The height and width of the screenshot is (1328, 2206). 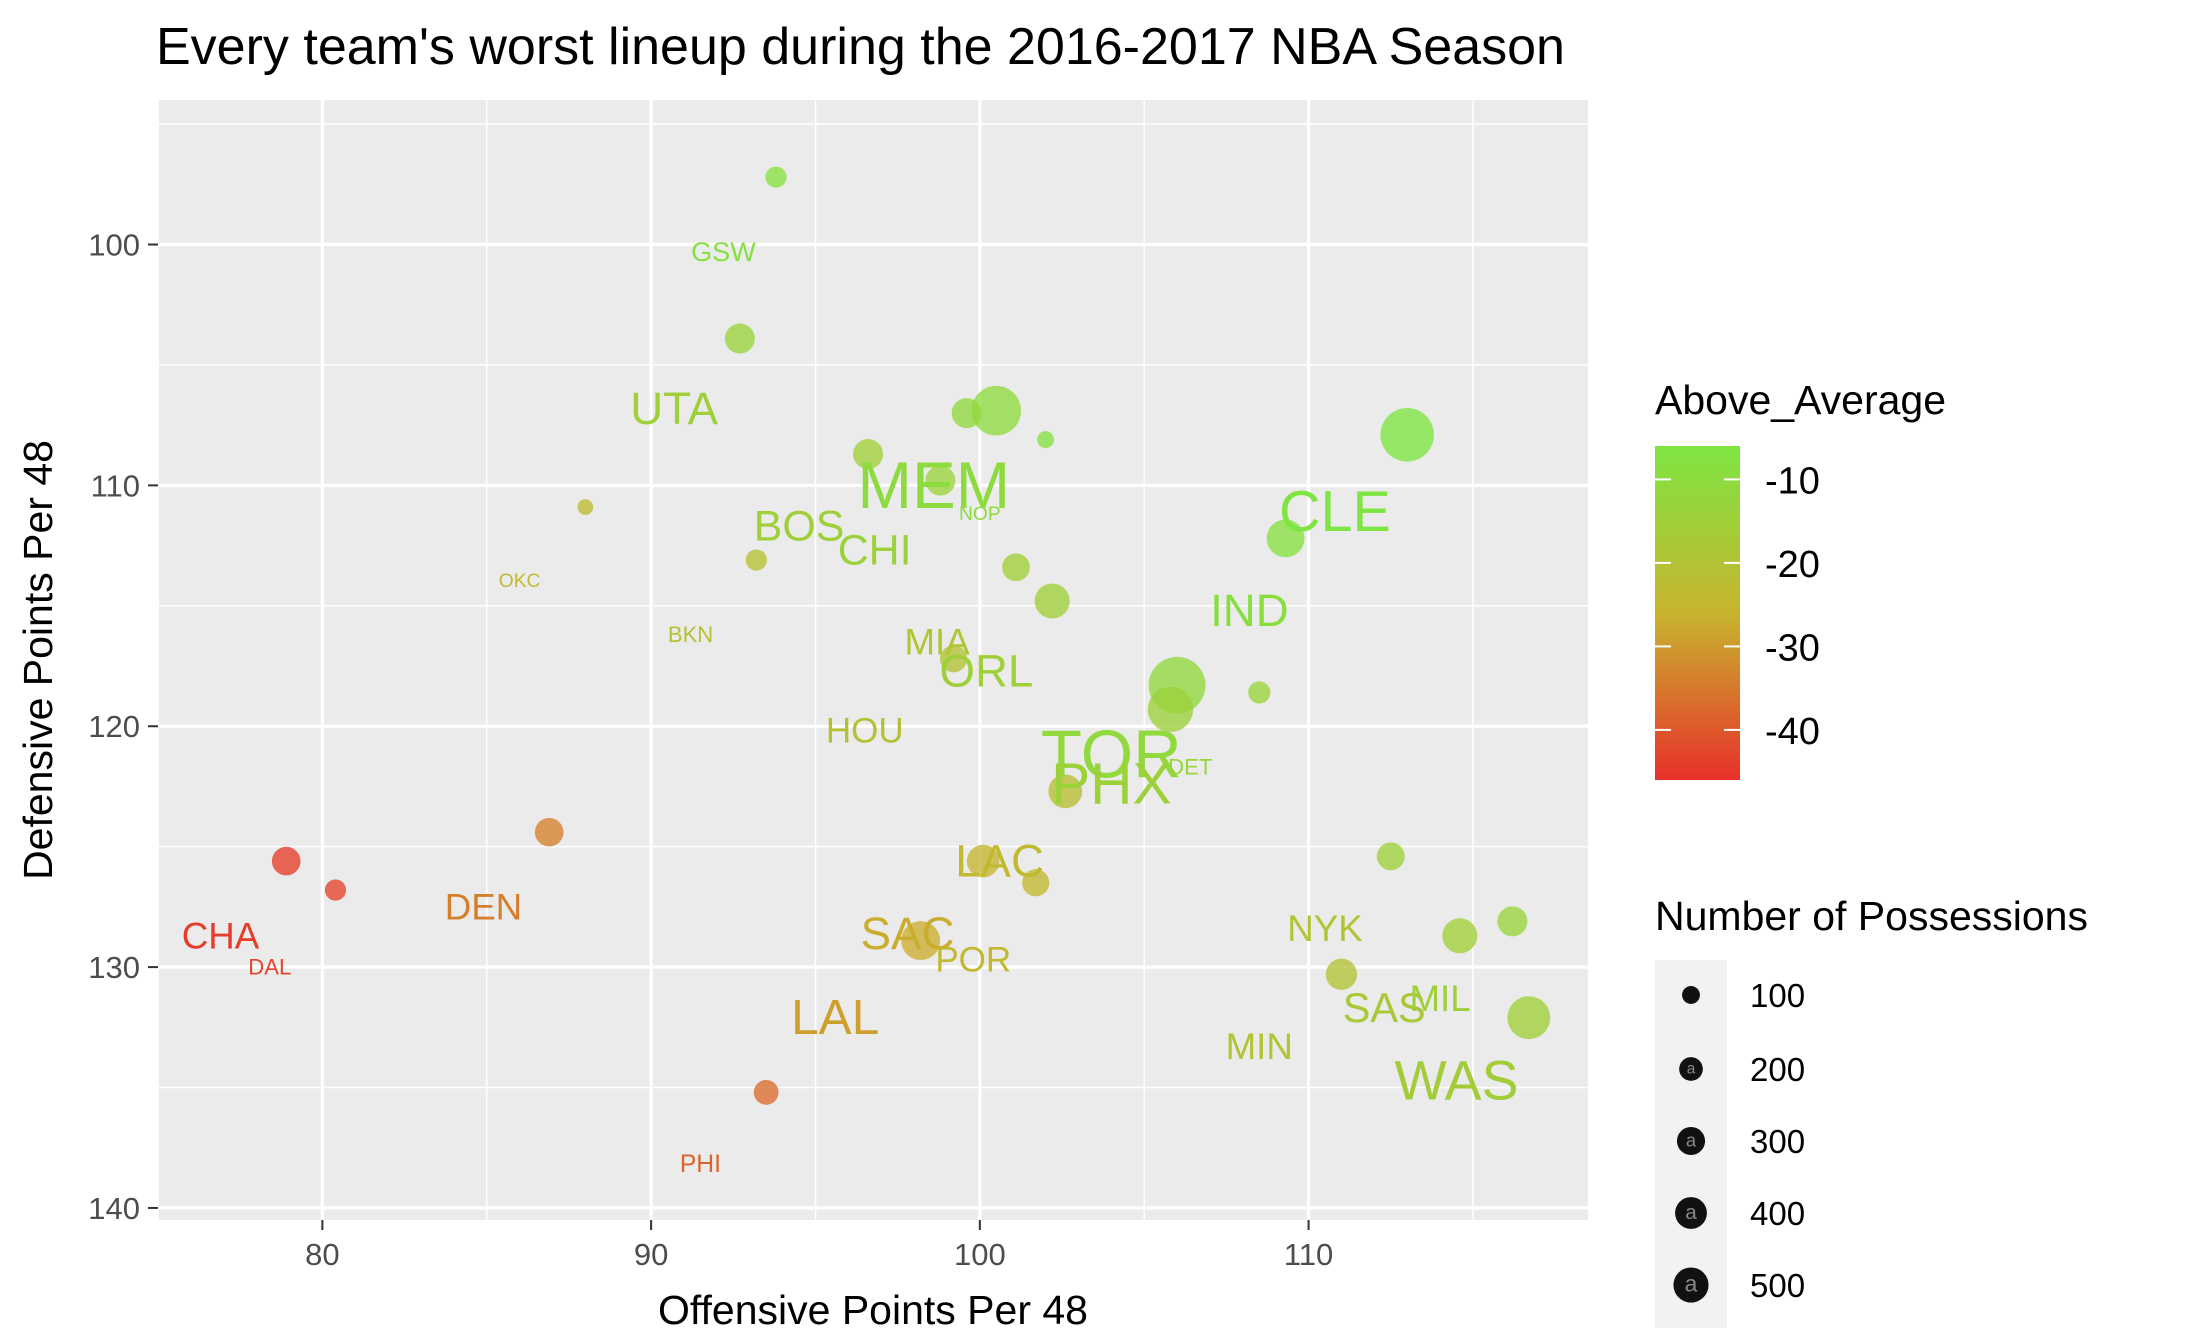 What do you see at coordinates (1777, 1141) in the screenshot?
I see `size-legend-label: 300` at bounding box center [1777, 1141].